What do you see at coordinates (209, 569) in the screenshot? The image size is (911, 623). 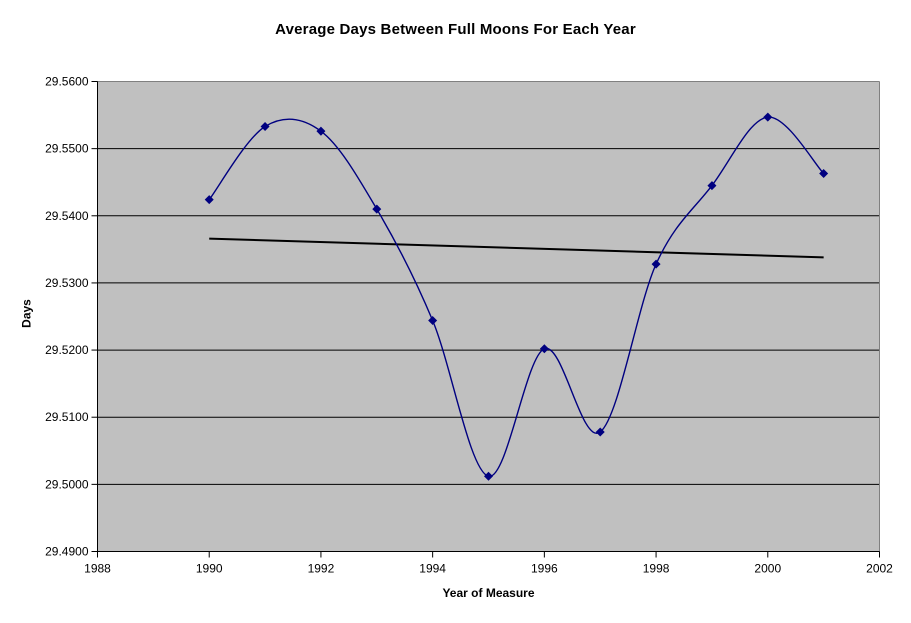 I see `x-tick-label: 1990` at bounding box center [209, 569].